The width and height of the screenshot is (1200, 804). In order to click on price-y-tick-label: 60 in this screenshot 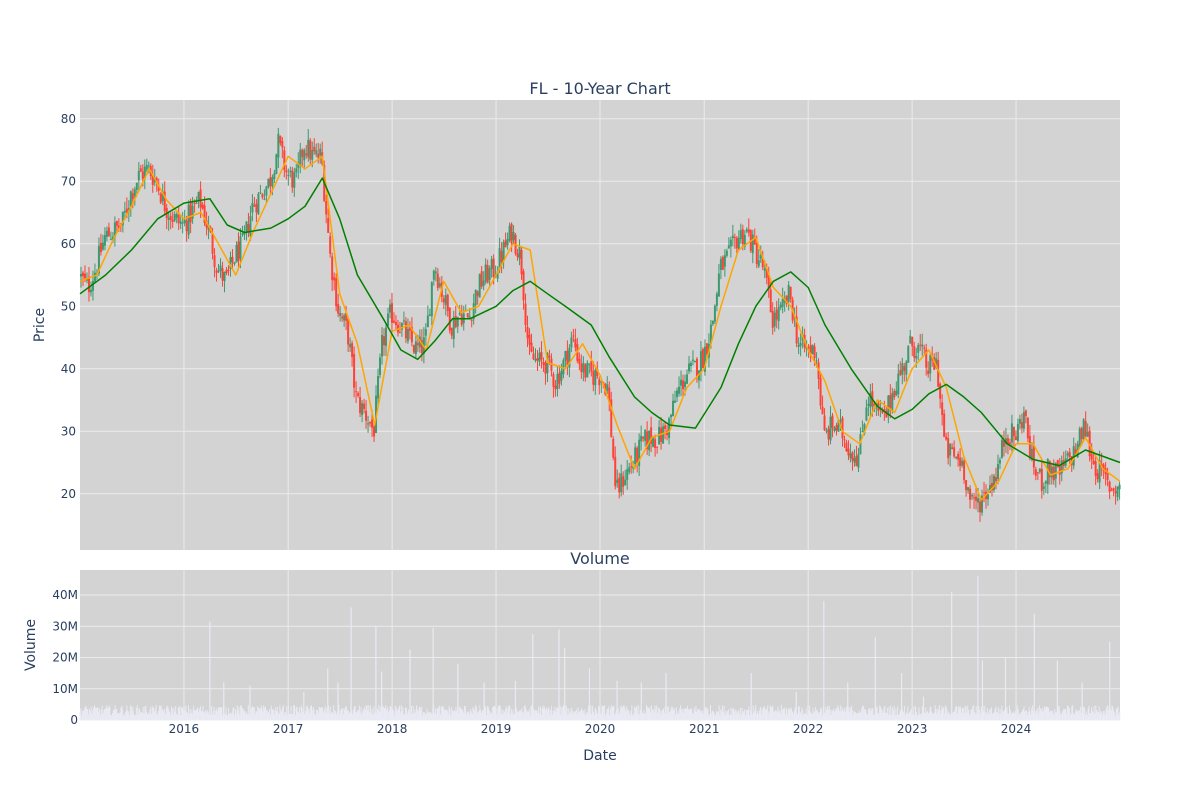, I will do `click(68, 244)`.